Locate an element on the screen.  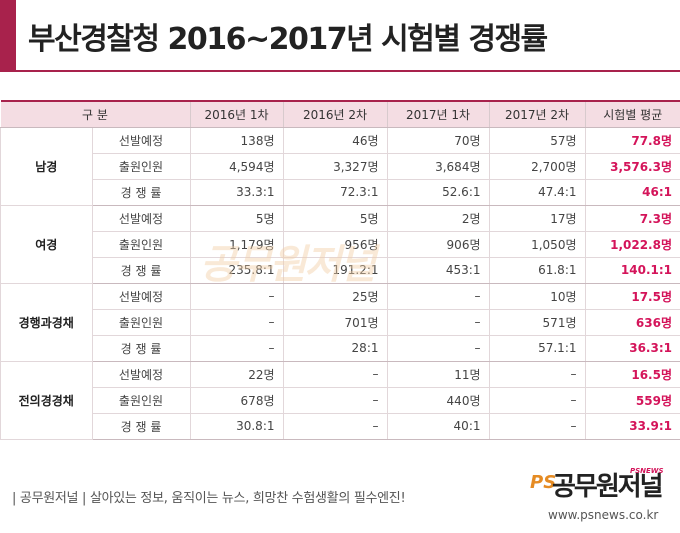
average-cell: 17.5명 is located at coordinates (632, 296).